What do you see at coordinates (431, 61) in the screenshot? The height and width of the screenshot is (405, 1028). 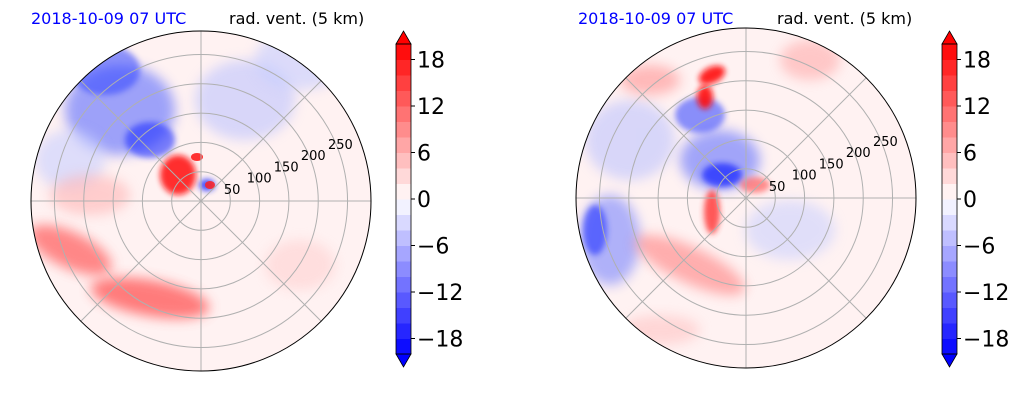 I see `colorbar-tick-label: 18` at bounding box center [431, 61].